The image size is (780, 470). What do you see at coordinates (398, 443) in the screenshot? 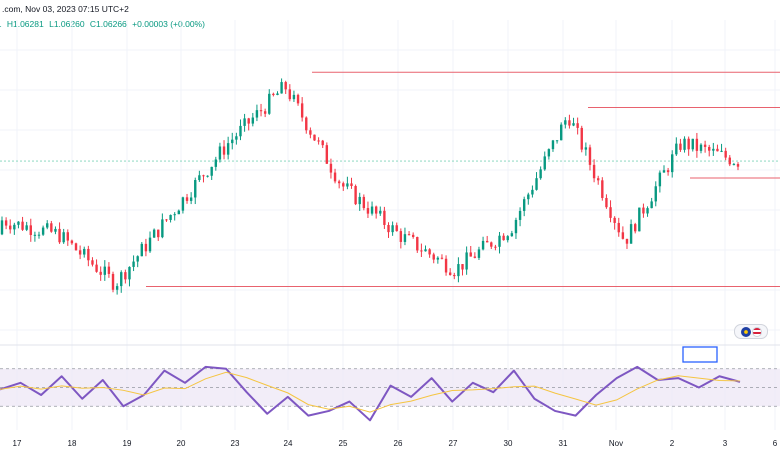
I see `x-axis-label: 26` at bounding box center [398, 443].